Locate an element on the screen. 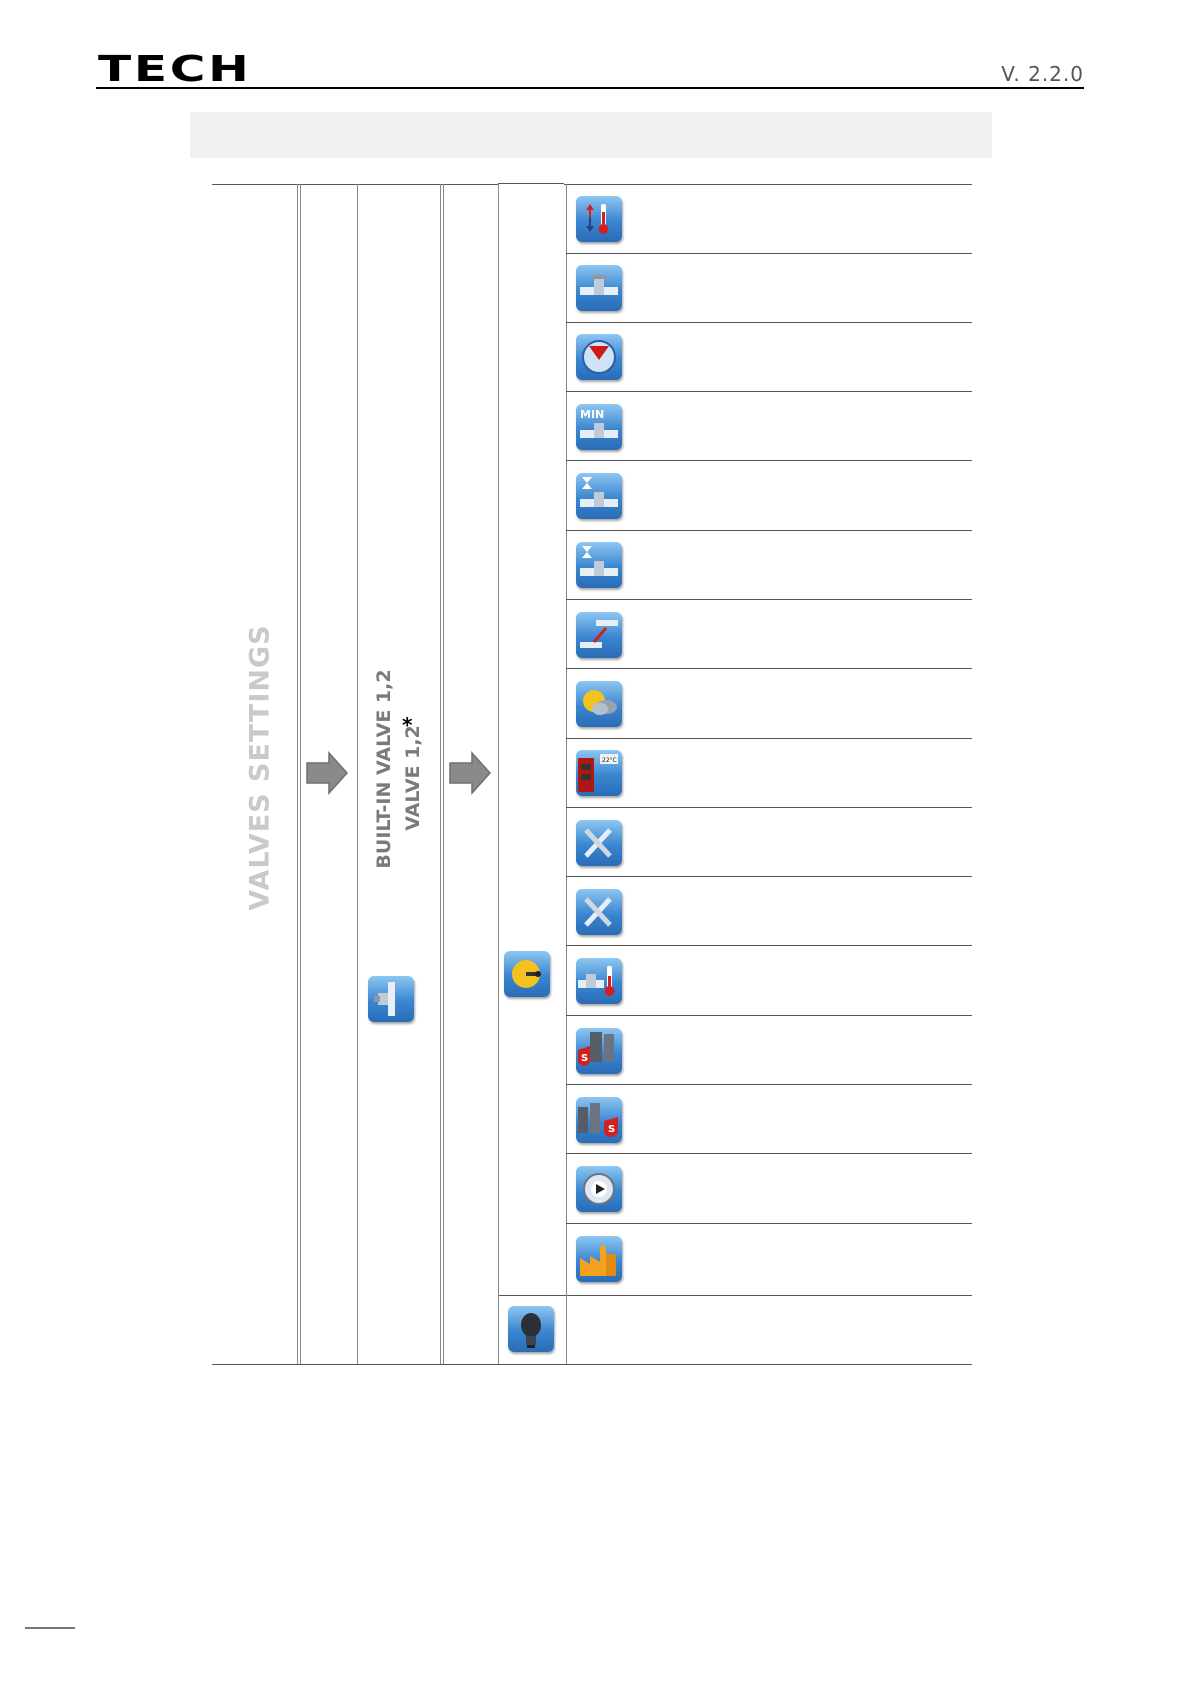 The height and width of the screenshot is (1684, 1190). pump-icon is located at coordinates (599, 1189).